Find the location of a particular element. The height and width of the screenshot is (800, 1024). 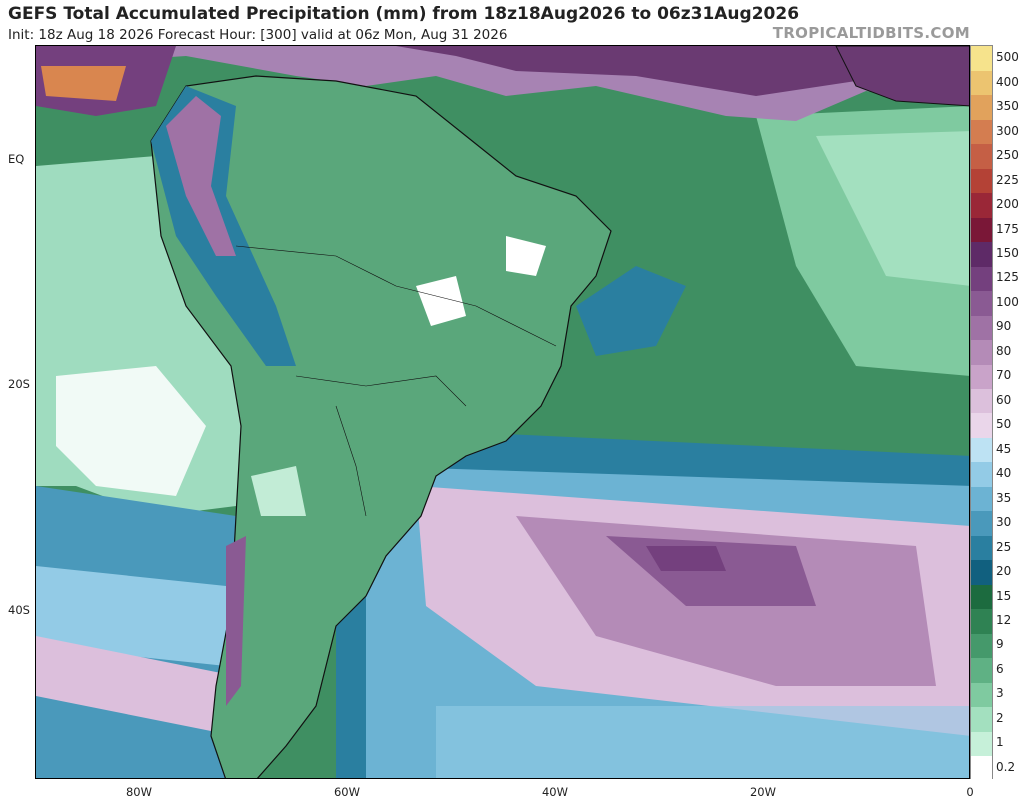

legend-level-label: 30 is located at coordinates (1004, 522).